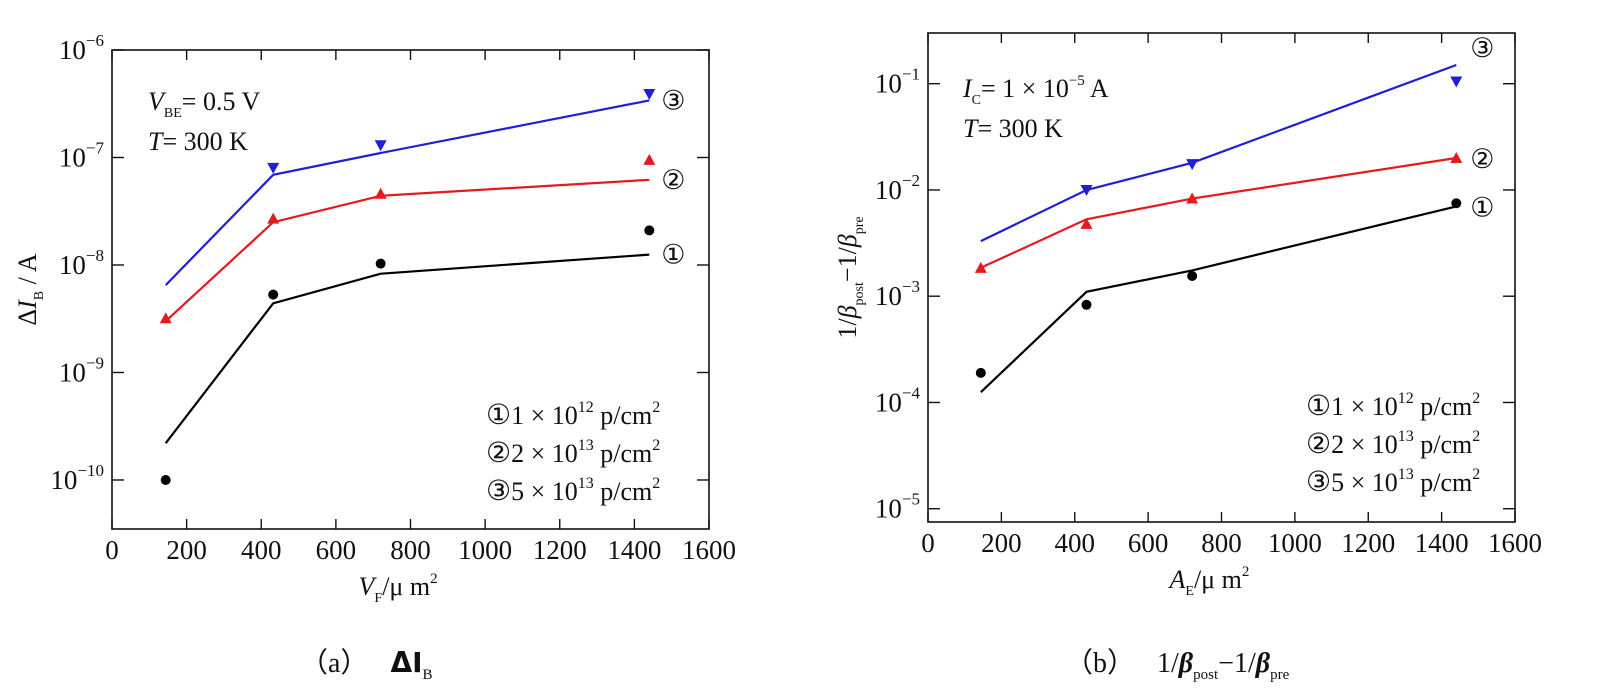 Image resolution: width=1607 pixels, height=697 pixels. I want to click on condition-text: IC= 1 × 10−5 A, so click(1035, 90).